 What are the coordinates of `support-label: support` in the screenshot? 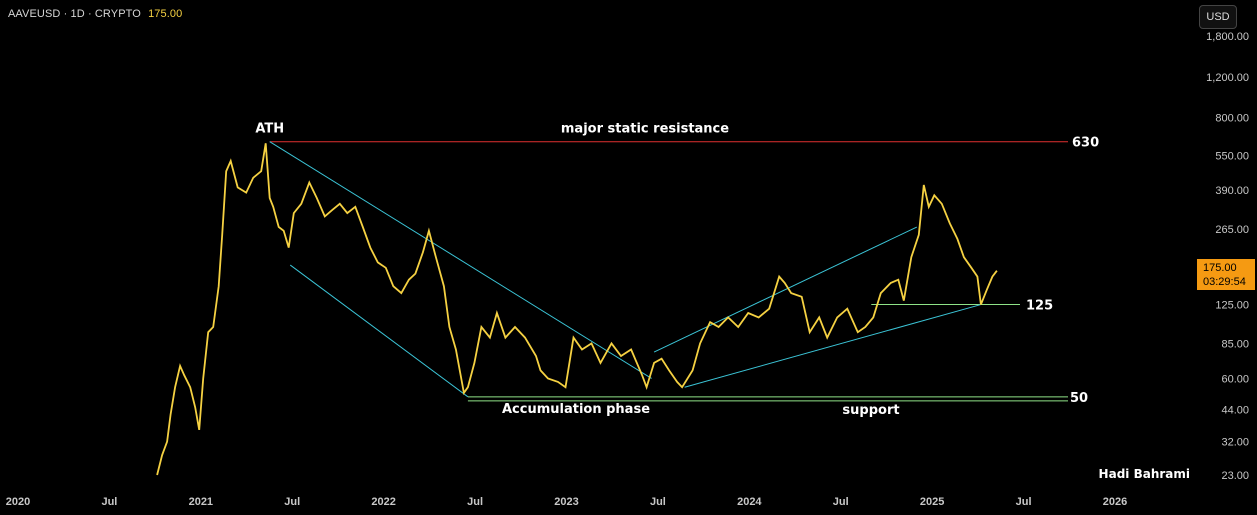 It's located at (870, 410).